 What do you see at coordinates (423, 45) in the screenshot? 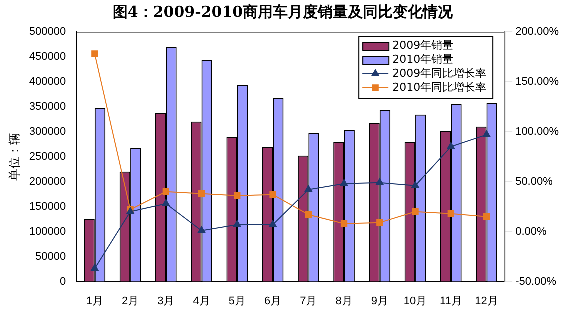
I see `legend-label: 2009年销量` at bounding box center [423, 45].